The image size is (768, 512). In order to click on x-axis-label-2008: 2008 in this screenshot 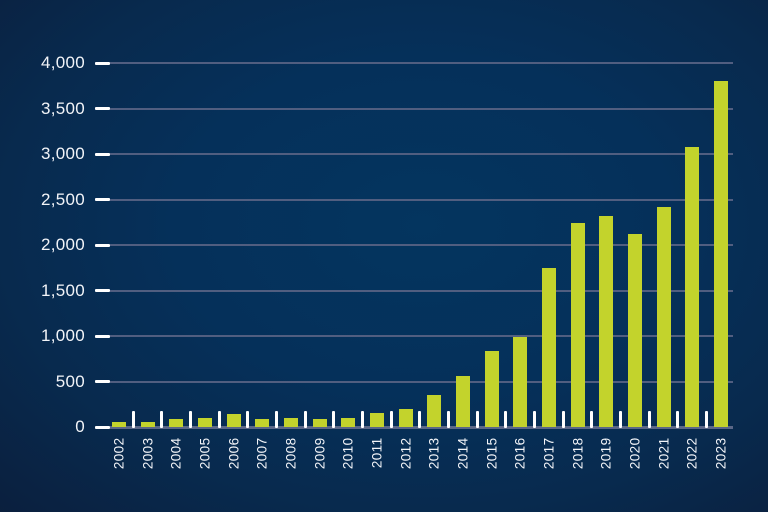, I will do `click(291, 453)`.